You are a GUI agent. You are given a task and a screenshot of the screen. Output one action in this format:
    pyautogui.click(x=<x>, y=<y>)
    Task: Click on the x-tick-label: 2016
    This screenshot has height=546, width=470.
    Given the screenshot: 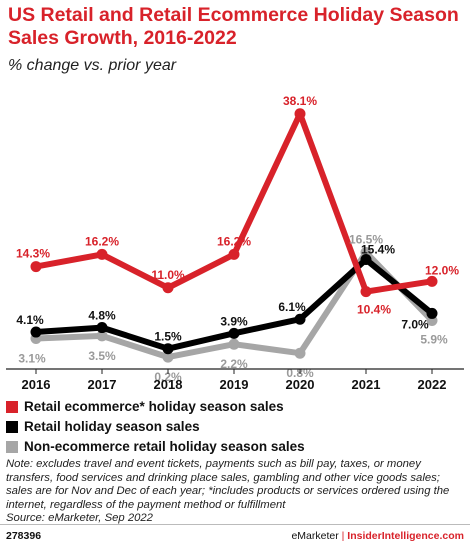 What is the action you would take?
    pyautogui.click(x=36, y=384)
    